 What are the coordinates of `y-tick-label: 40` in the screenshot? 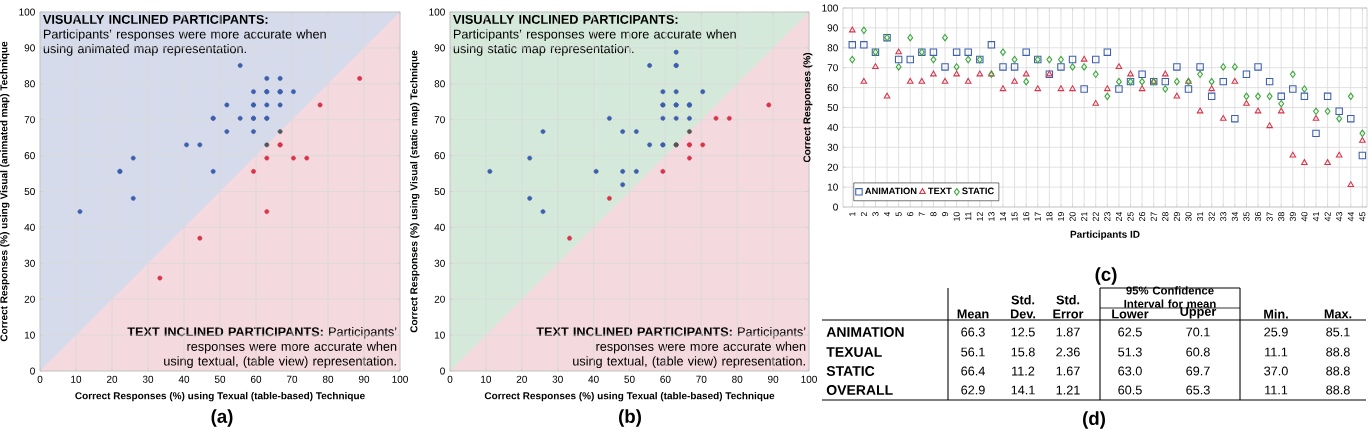 It's located at (29, 227).